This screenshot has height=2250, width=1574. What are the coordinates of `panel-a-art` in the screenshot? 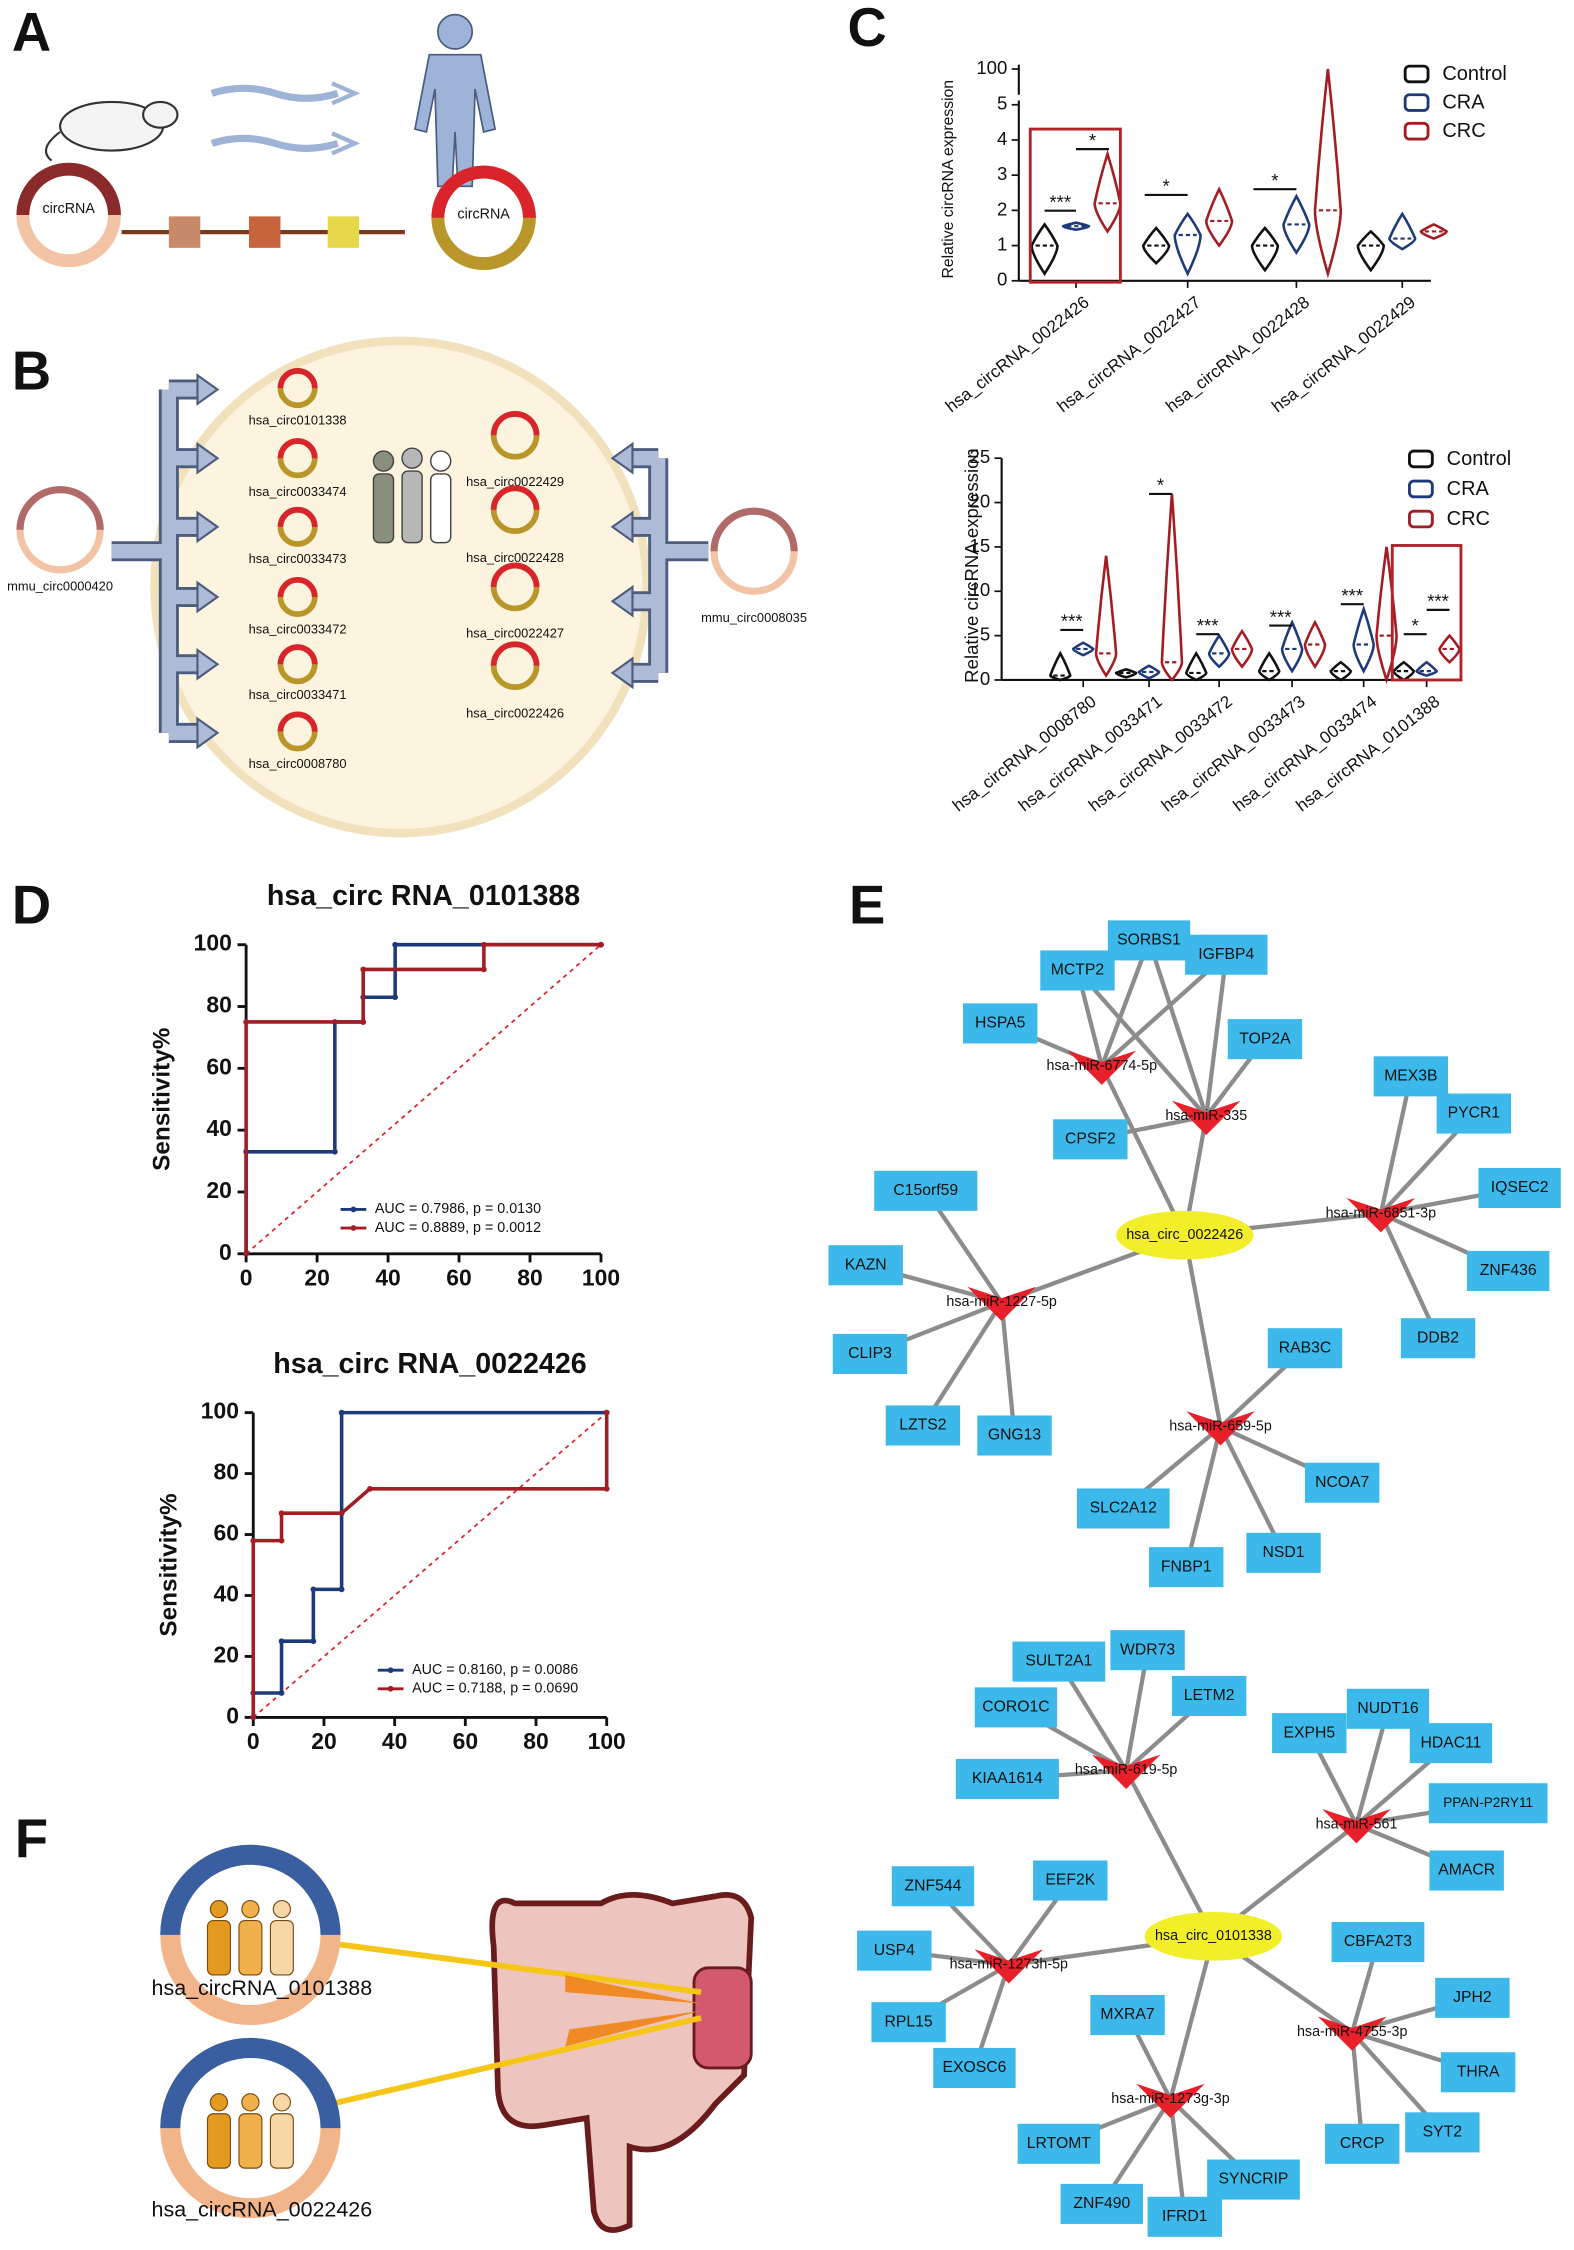 It's located at (276, 142).